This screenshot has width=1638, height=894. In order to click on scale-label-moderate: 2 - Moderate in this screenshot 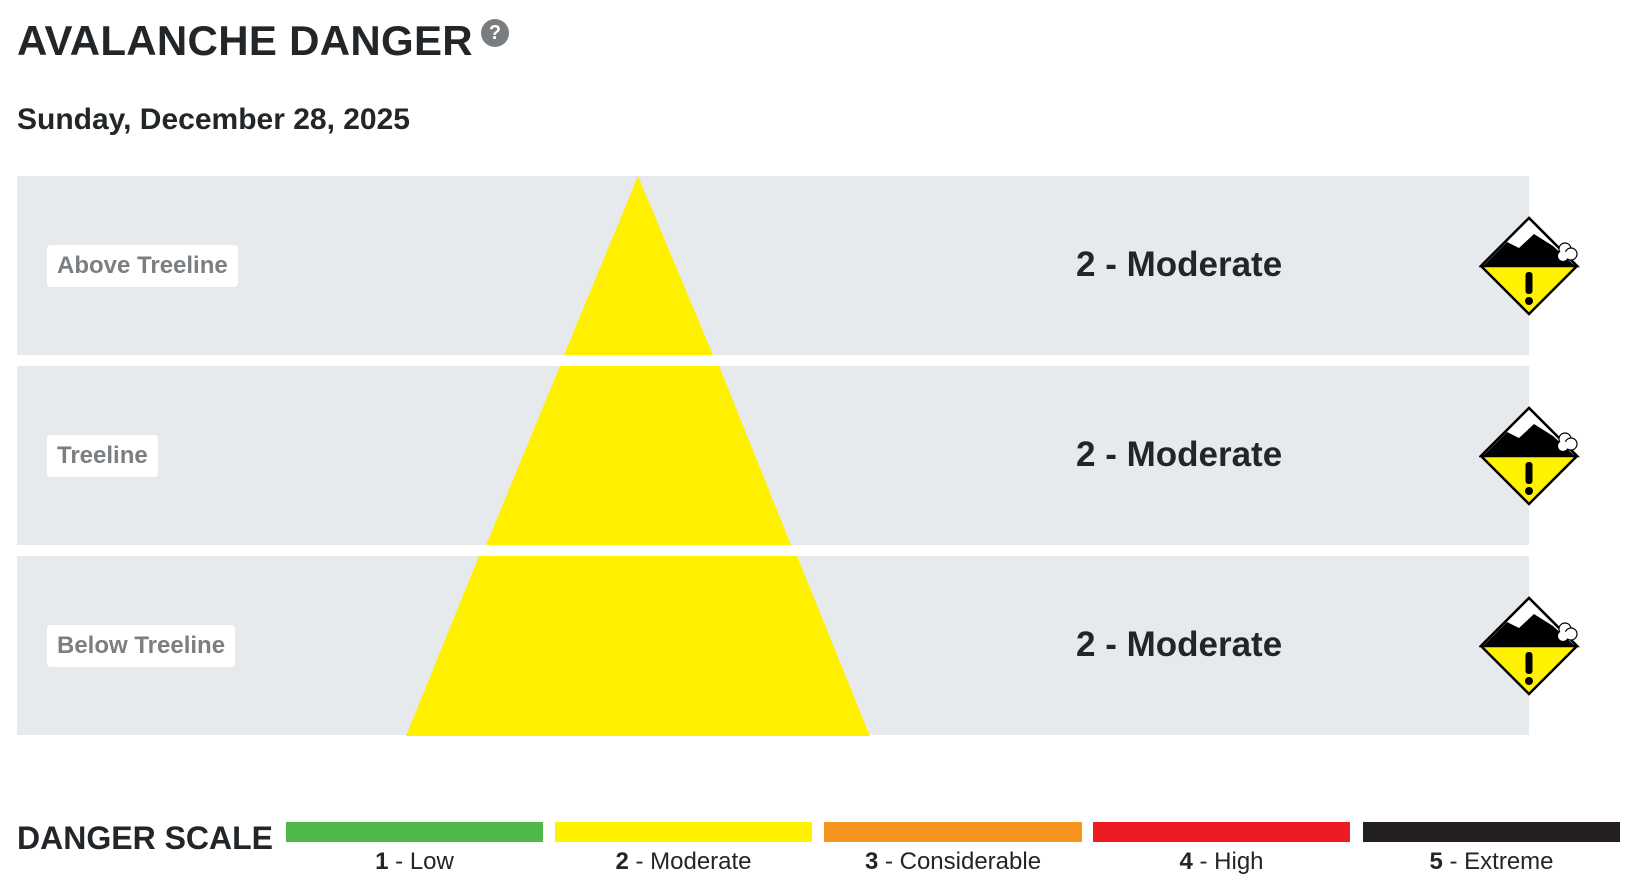, I will do `click(683, 861)`.